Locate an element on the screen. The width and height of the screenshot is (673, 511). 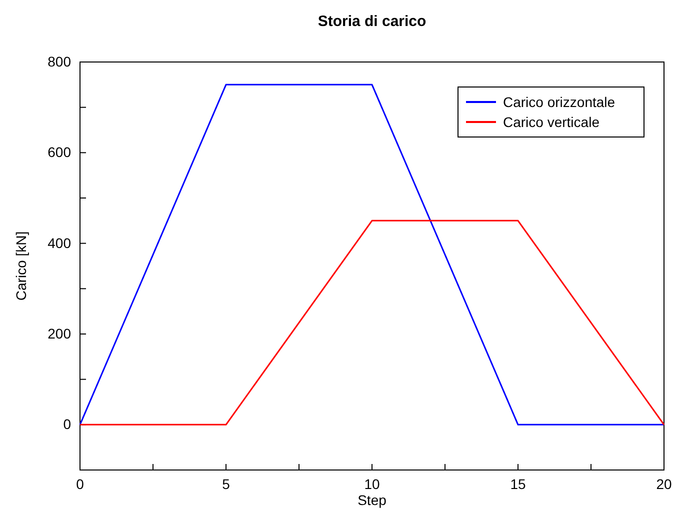
legend-label: Carico orizzontale is located at coordinates (559, 102).